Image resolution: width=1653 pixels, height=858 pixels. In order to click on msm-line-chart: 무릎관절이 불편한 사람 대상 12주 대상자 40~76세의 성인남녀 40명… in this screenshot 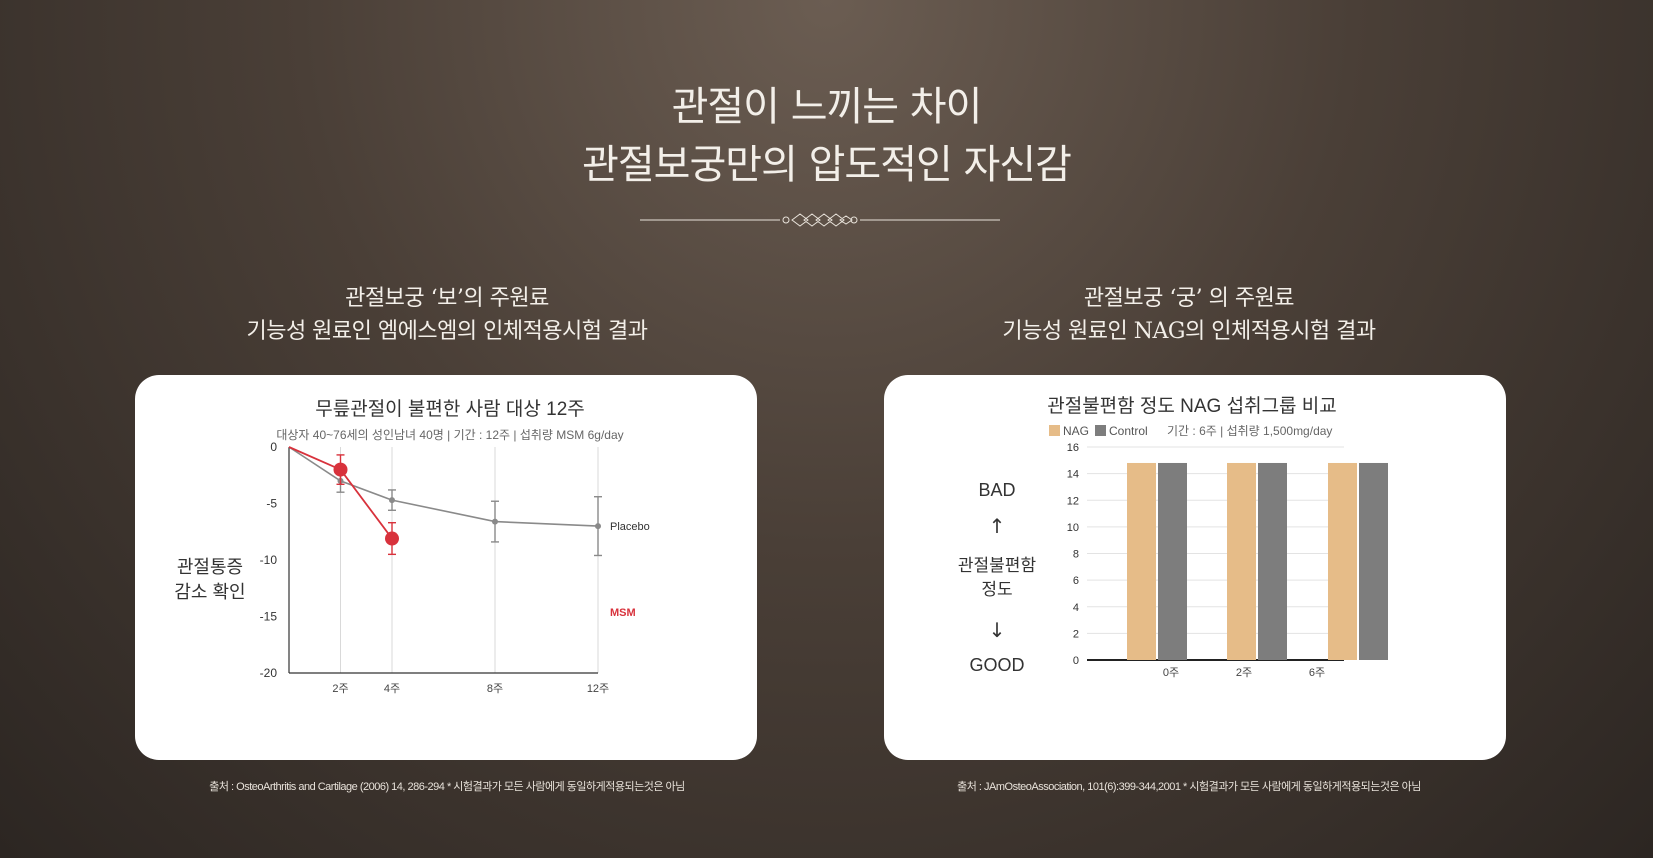, I will do `click(412, 546)`.